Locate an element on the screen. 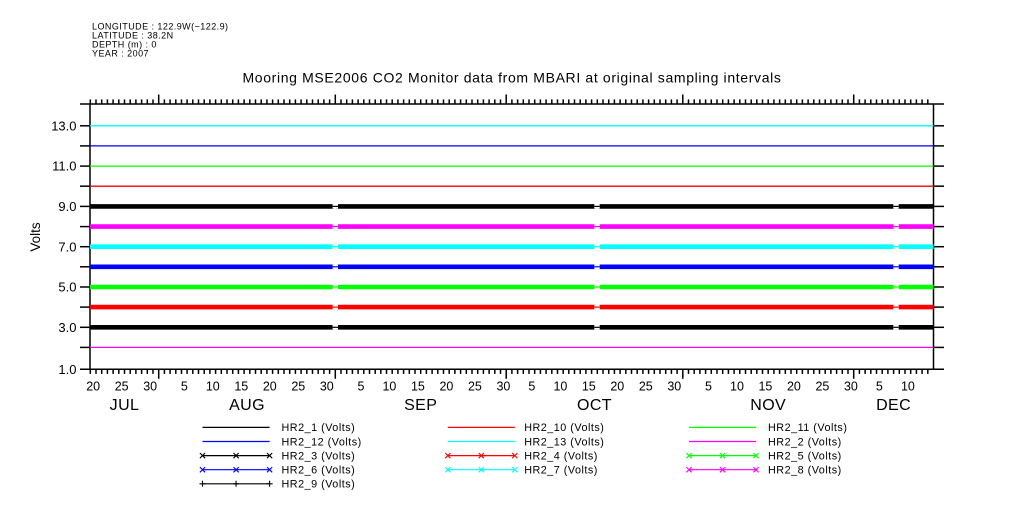 This screenshot has height=509, width=1009. svg-text: DEC is located at coordinates (893, 405).